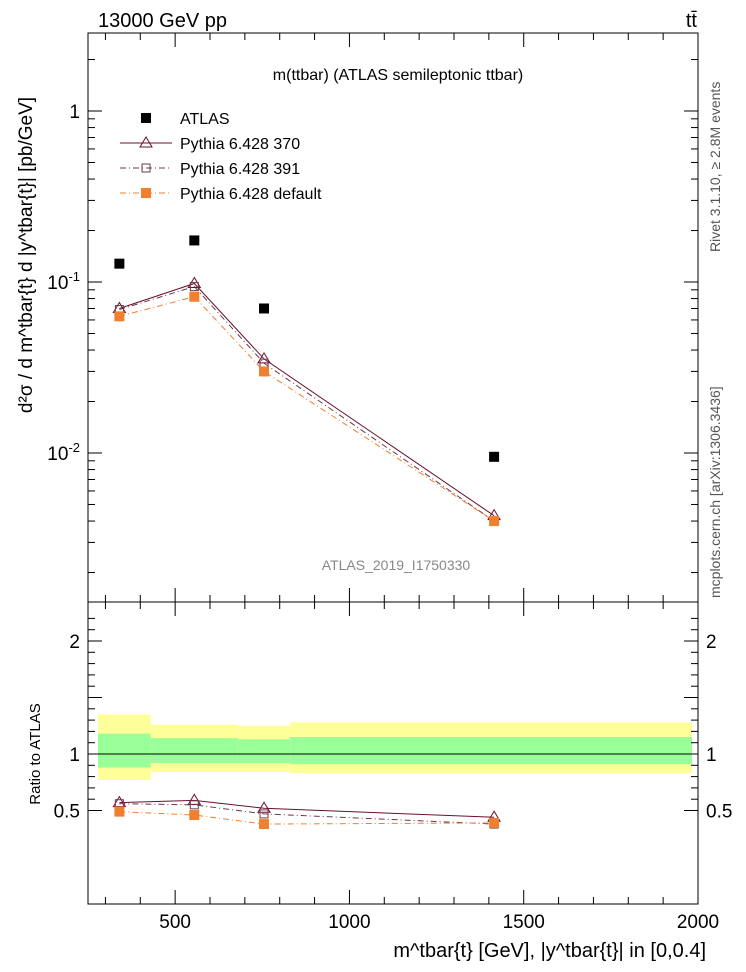  What do you see at coordinates (175, 922) in the screenshot?
I see `ratio-x-tick-label: 500` at bounding box center [175, 922].